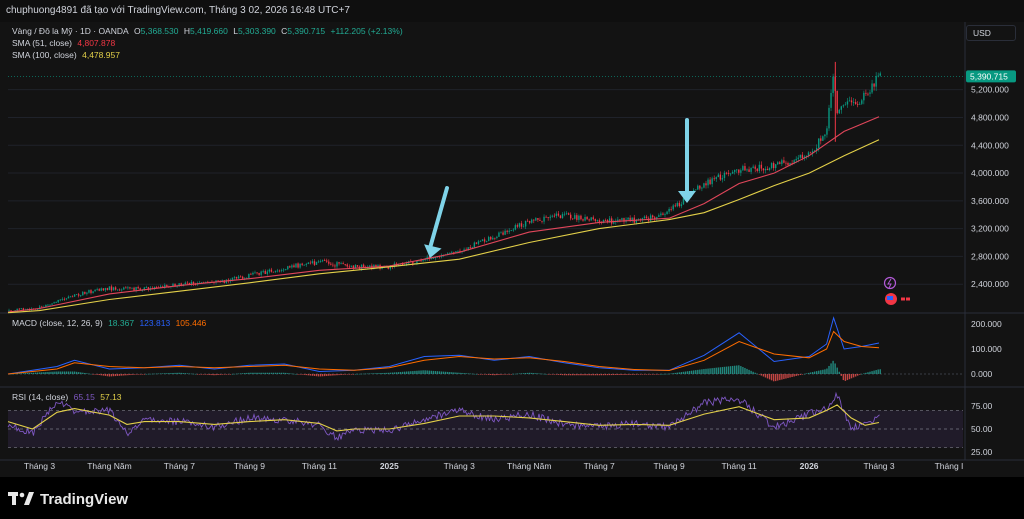  Describe the element at coordinates (990, 256) in the screenshot. I see `price-axis-tick: 2,800.000` at that location.